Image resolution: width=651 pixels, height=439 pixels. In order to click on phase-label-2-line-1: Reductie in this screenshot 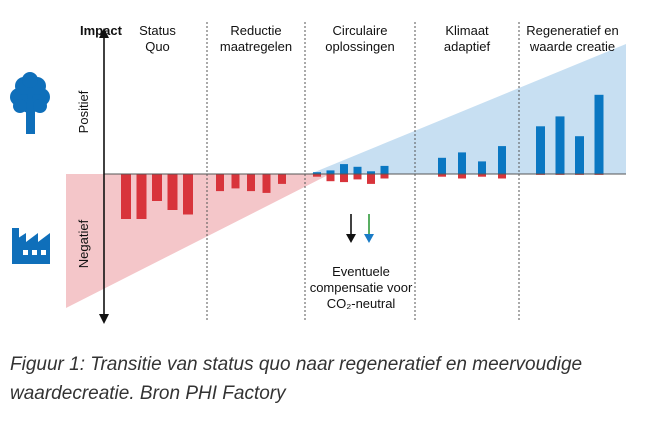, I will do `click(255, 30)`.